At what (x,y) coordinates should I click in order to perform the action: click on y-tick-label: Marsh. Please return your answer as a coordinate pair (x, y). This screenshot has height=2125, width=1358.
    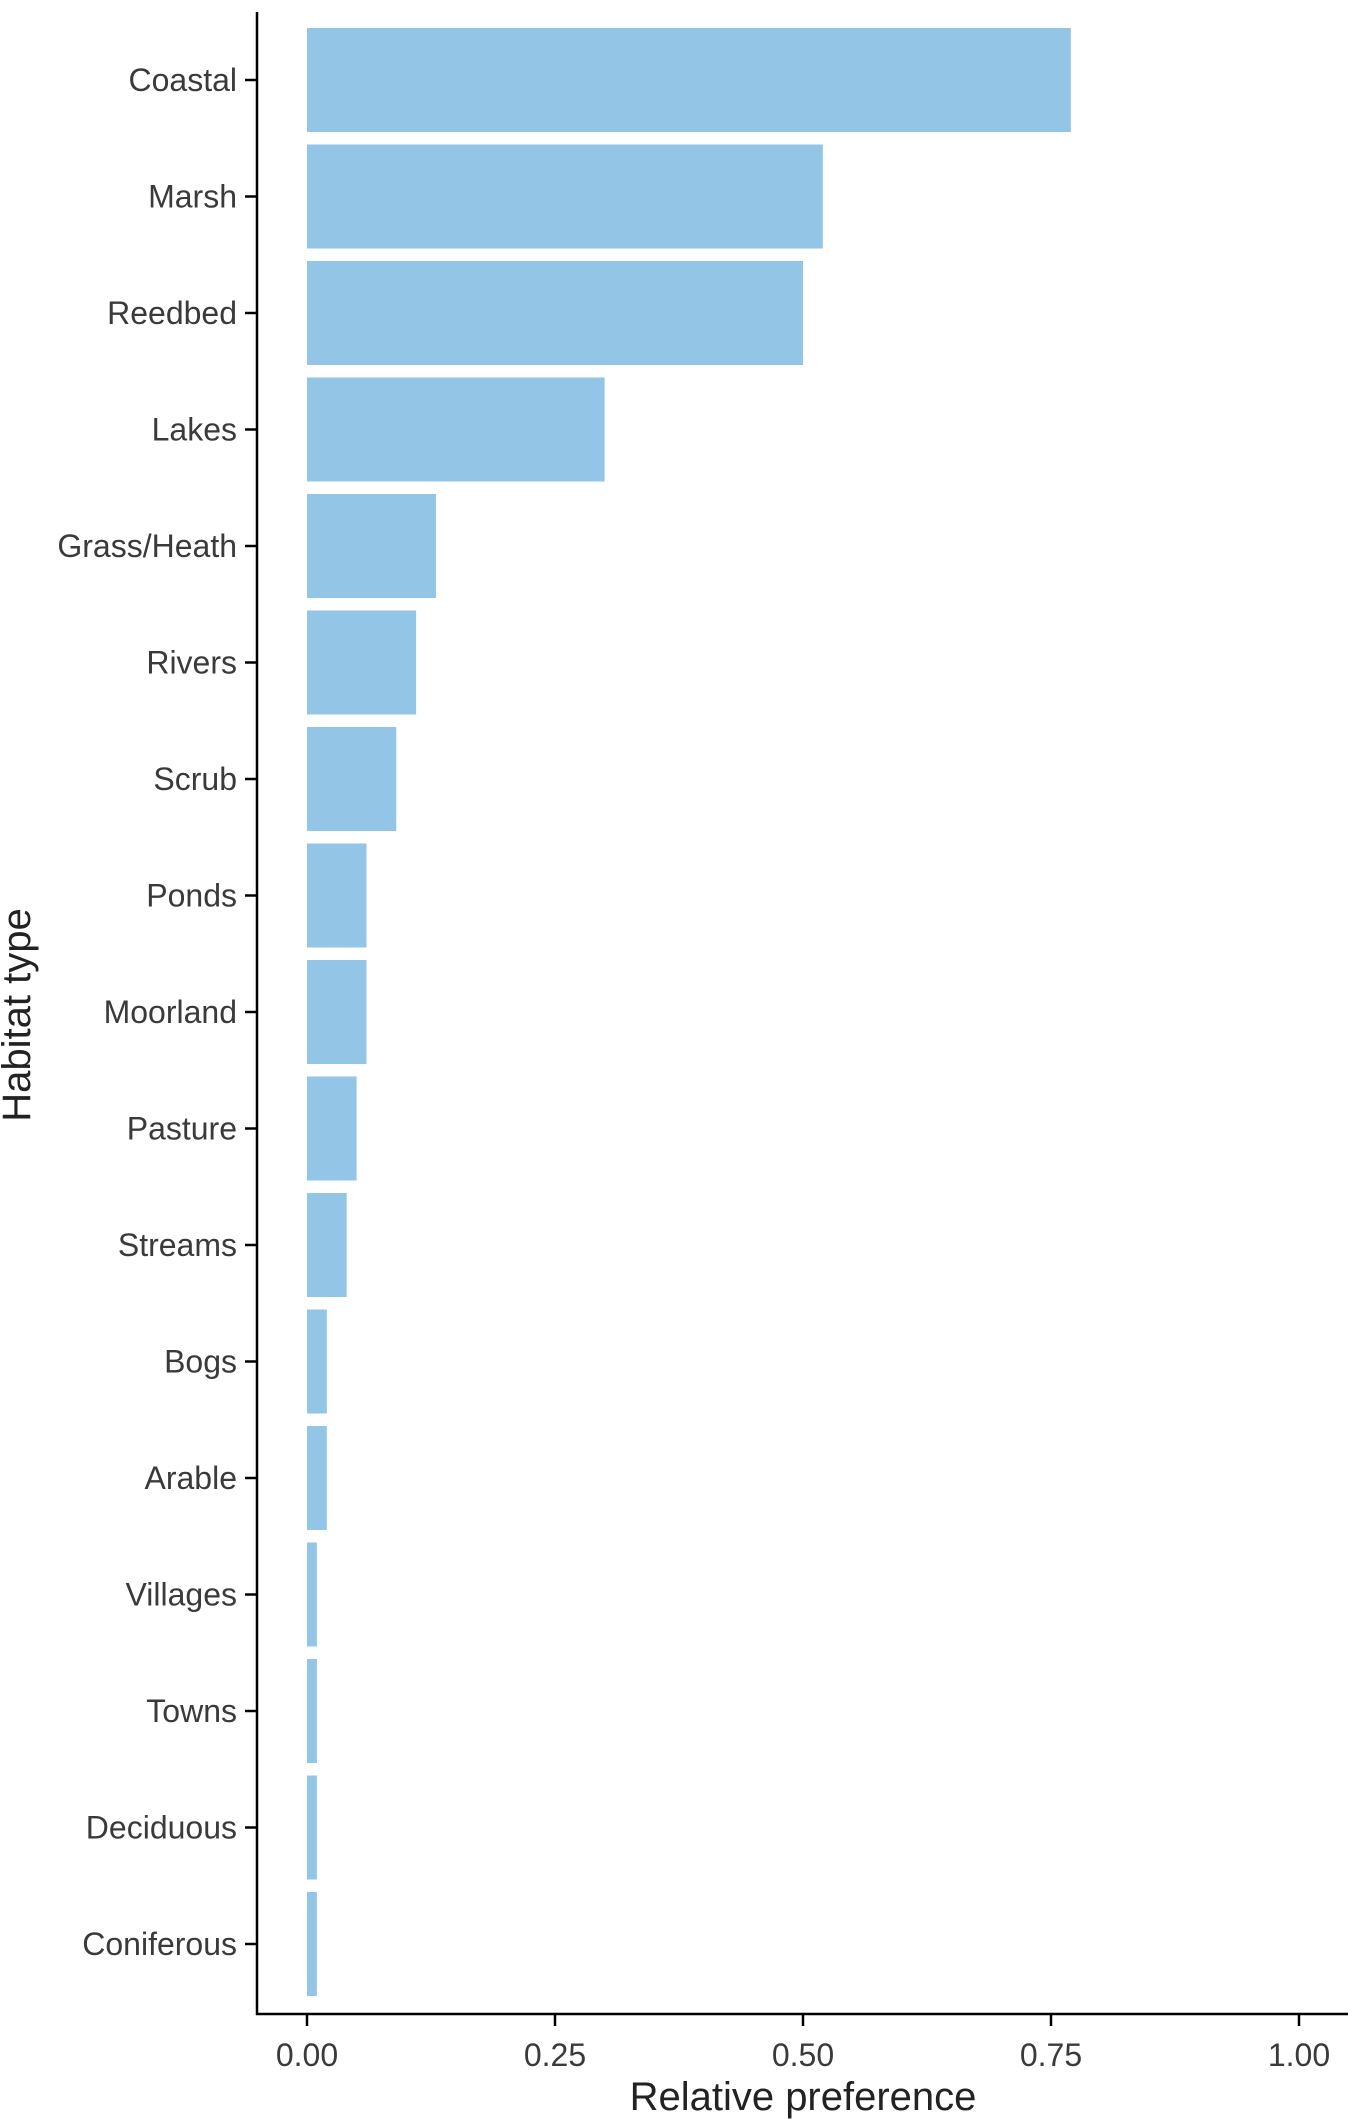
    Looking at the image, I should click on (192, 197).